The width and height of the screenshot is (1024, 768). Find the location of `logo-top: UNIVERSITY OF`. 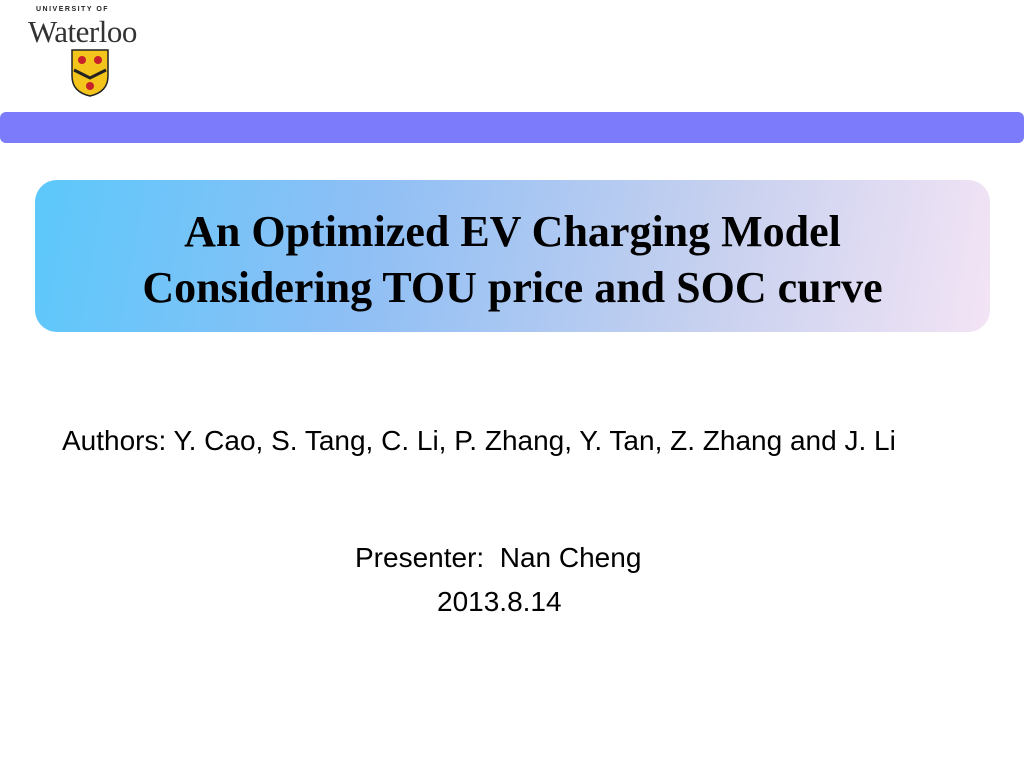

logo-top: UNIVERSITY OF is located at coordinates (73, 9).